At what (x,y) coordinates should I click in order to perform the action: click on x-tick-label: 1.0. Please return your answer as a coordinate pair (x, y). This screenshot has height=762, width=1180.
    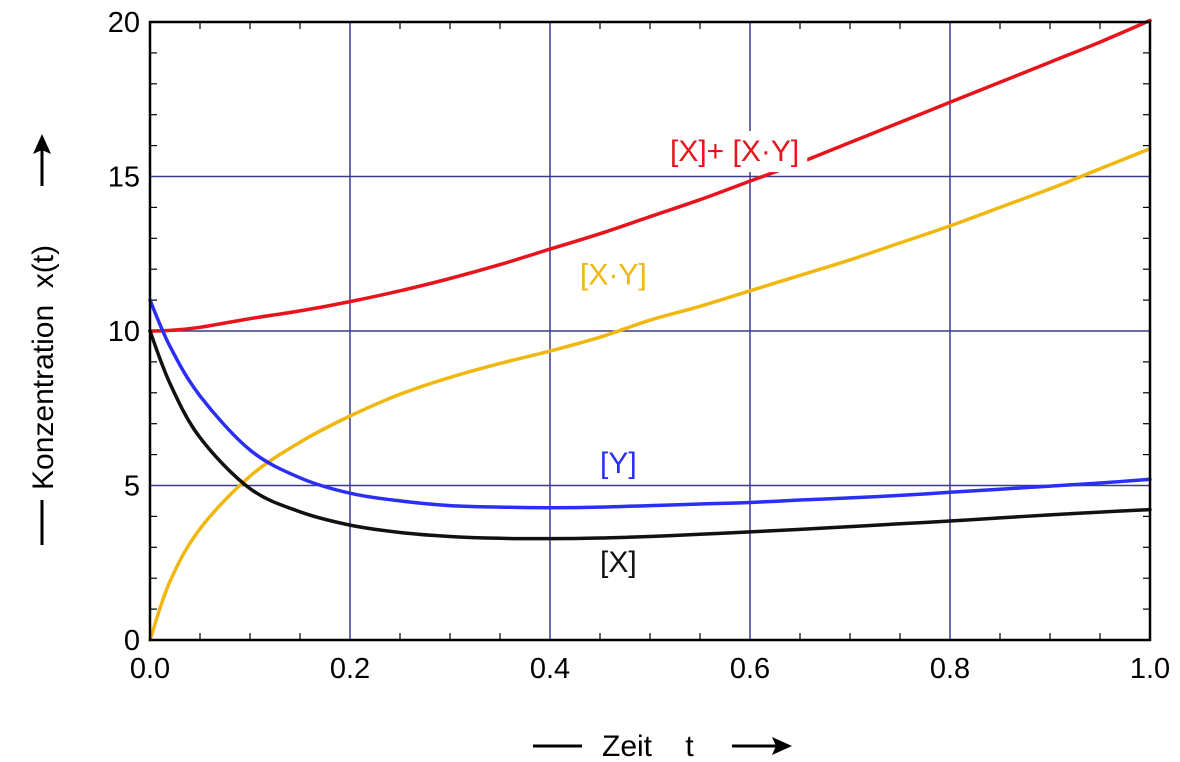
    Looking at the image, I should click on (1150, 669).